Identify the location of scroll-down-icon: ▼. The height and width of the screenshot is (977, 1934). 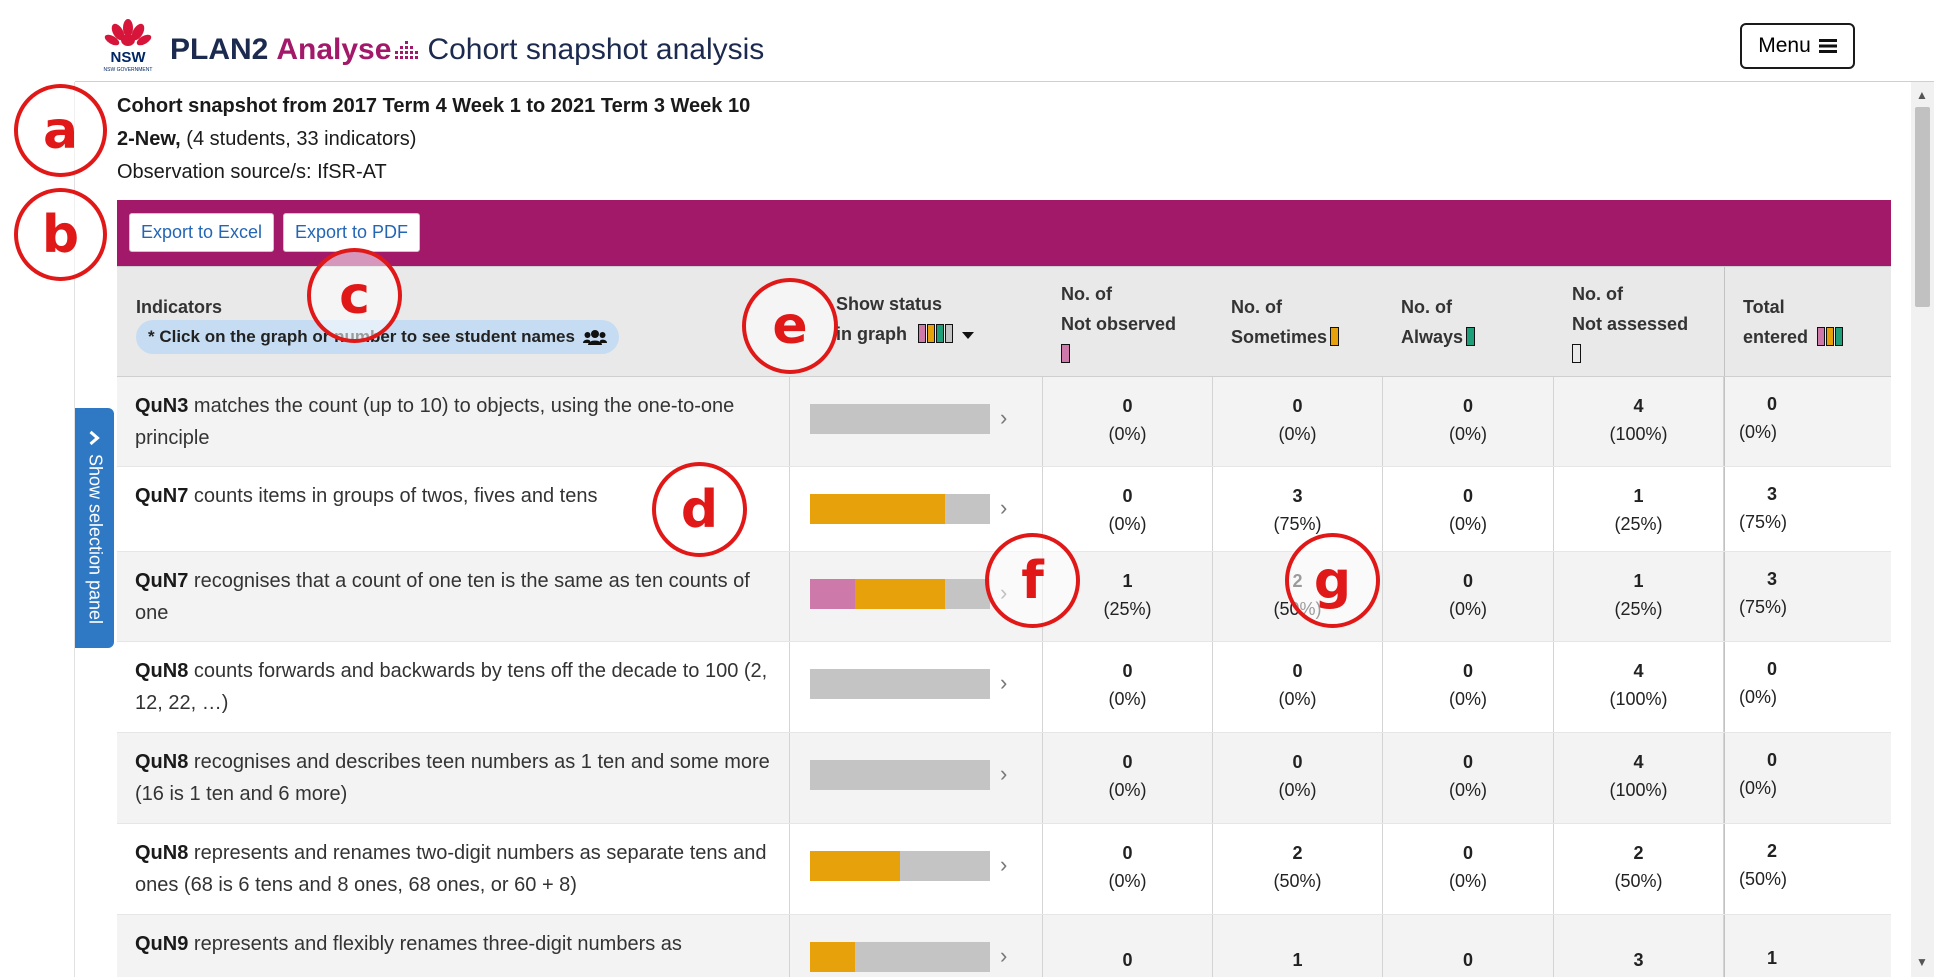
(1922, 962).